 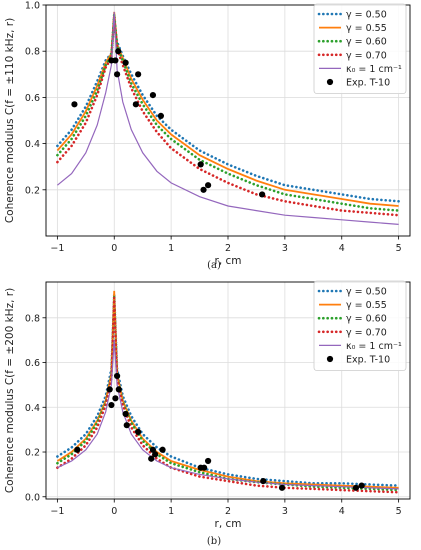 I want to click on y-axis-label: Coherence modulus C(f = ±200 kHz, r), so click(x=10, y=390).